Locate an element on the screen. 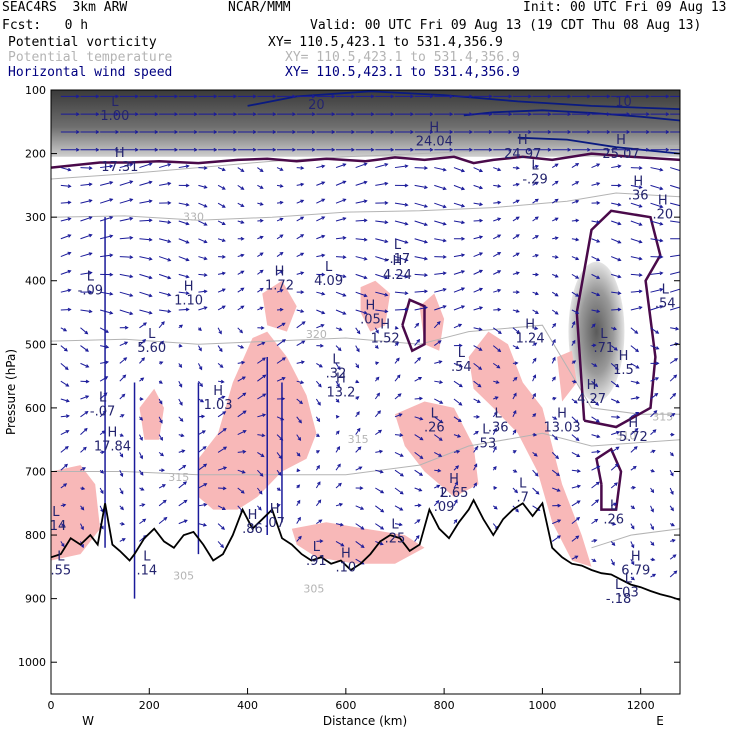 This screenshot has width=740, height=740. extremum-value: 24.97 is located at coordinates (522, 154).